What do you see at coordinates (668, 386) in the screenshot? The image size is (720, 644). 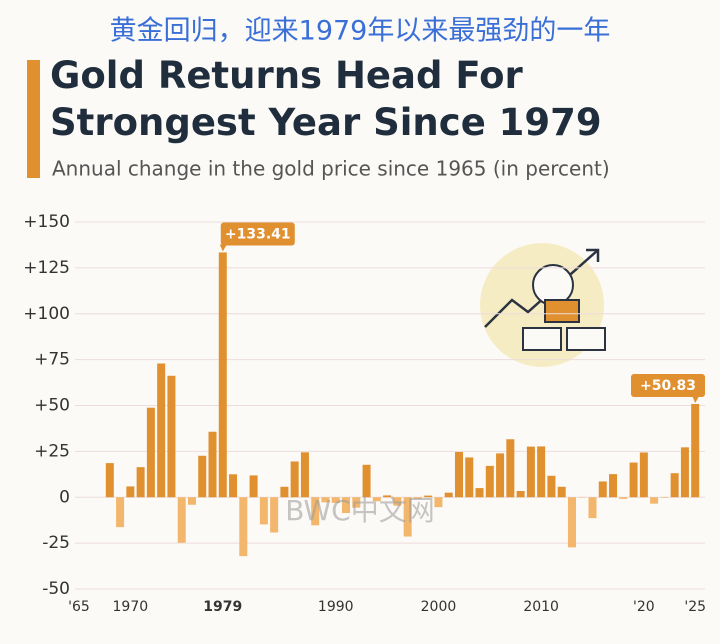 I see `value-label: +50.83` at bounding box center [668, 386].